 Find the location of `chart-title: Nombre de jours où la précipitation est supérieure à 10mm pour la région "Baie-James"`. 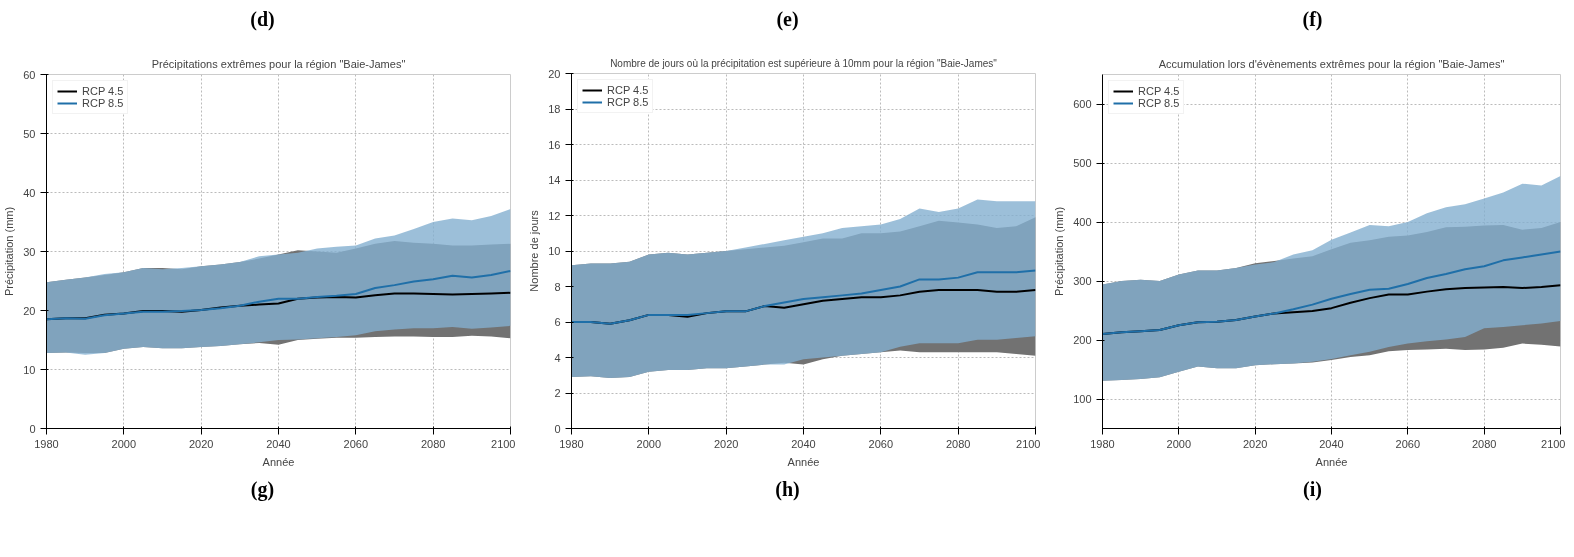

chart-title: Nombre de jours où la précipitation est supérieure à 10mm pour la région "Baie-James" is located at coordinates (804, 63).